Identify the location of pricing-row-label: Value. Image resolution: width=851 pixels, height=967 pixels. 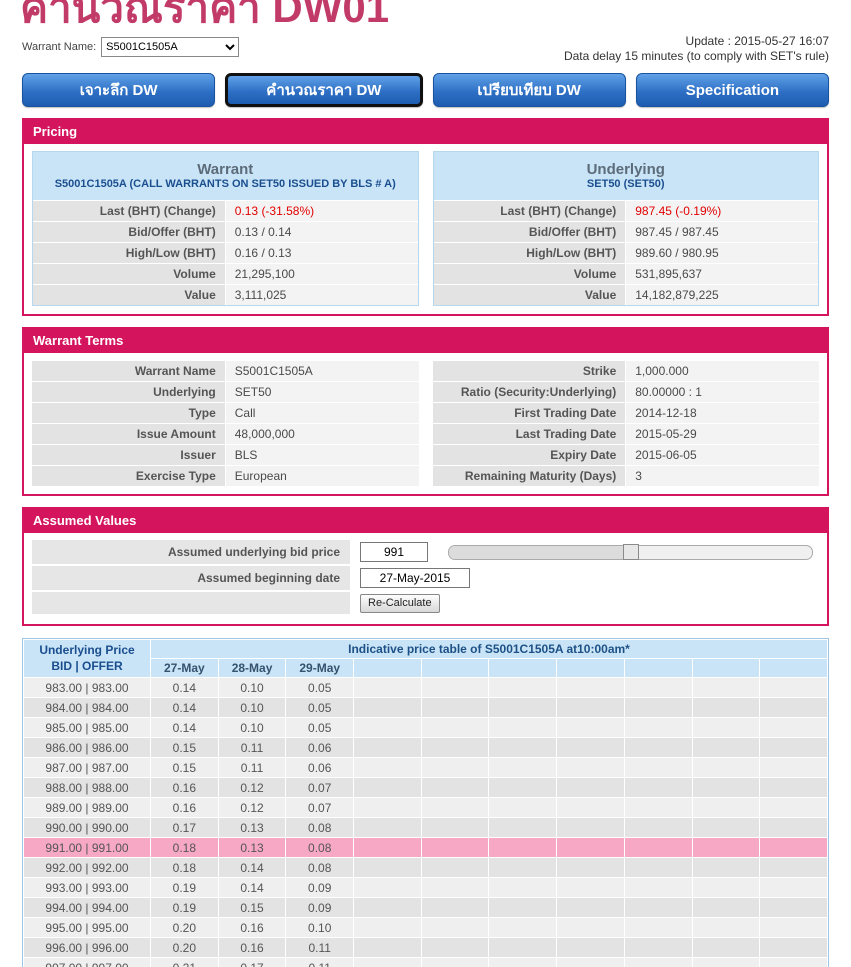
(129, 295).